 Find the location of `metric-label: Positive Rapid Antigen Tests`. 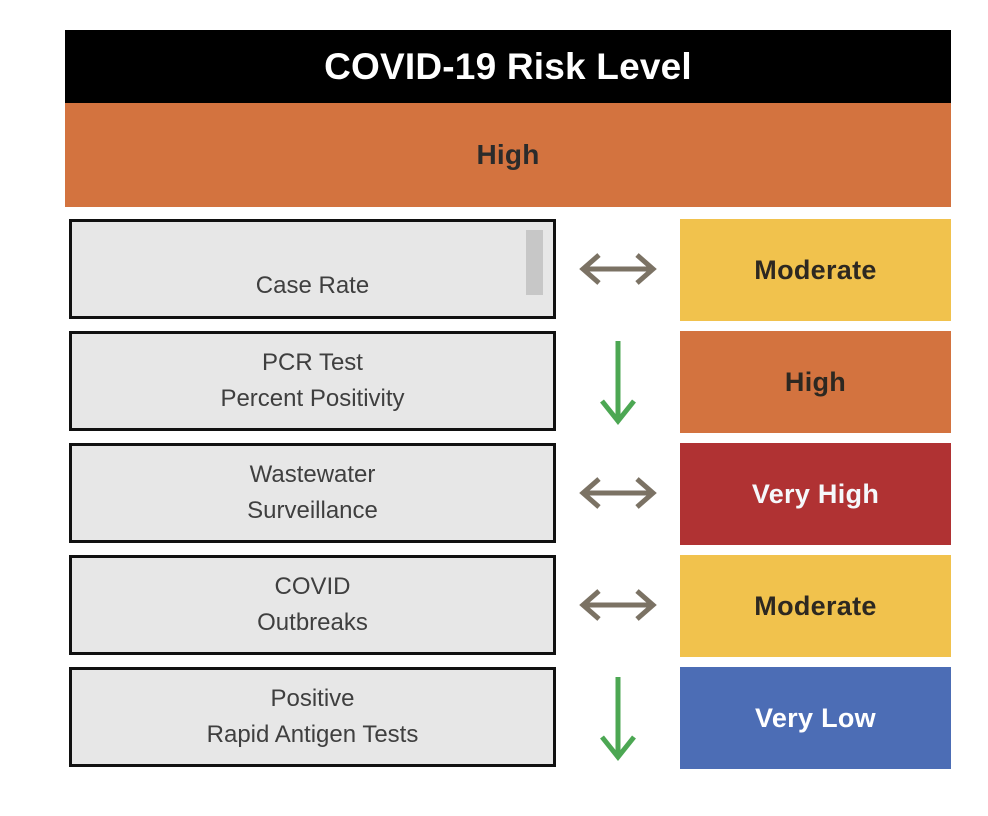

metric-label: Positive Rapid Antigen Tests is located at coordinates (313, 717).